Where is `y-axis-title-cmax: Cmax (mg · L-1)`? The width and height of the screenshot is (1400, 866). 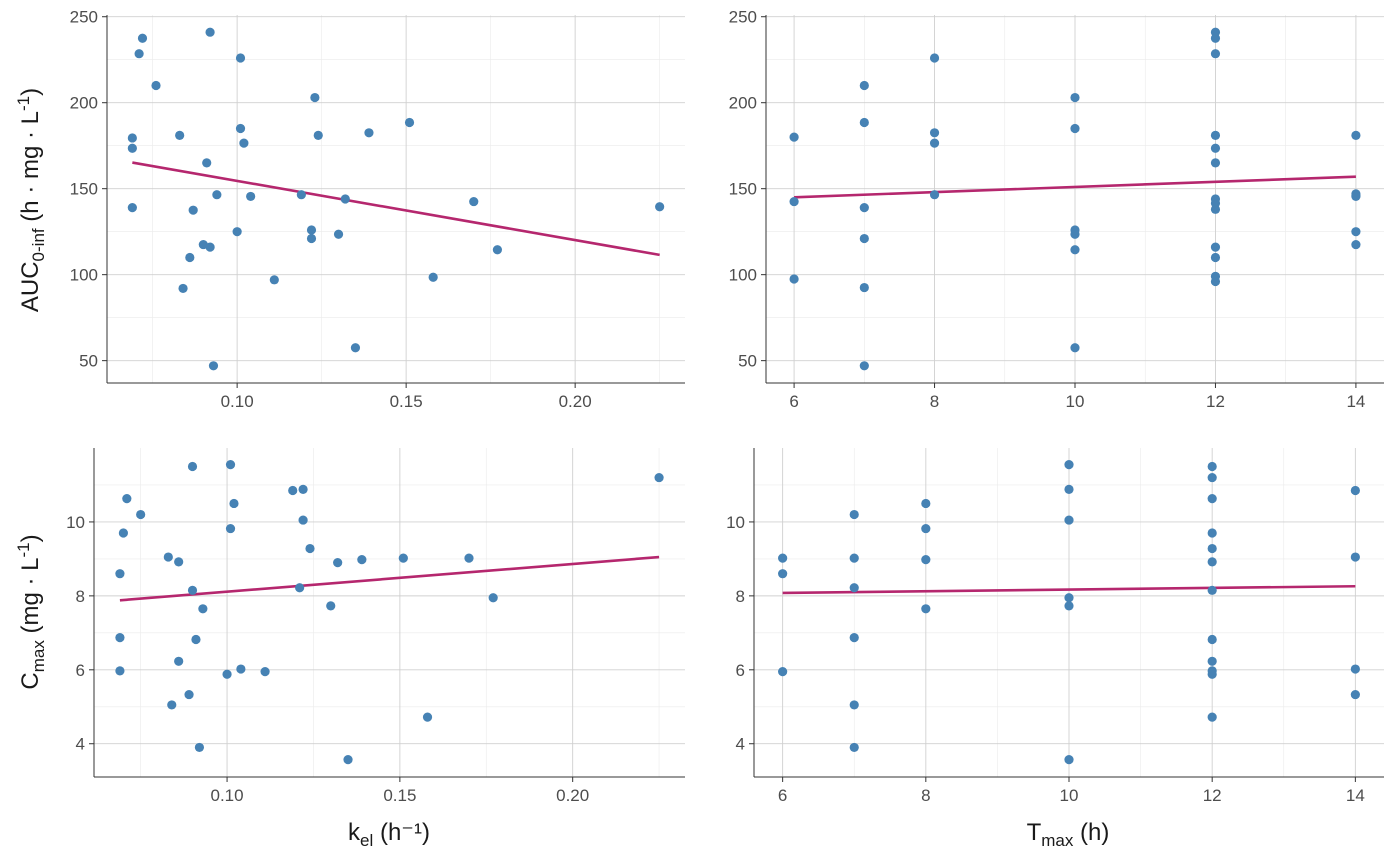 y-axis-title-cmax: Cmax (mg · L-1) is located at coordinates (31, 611).